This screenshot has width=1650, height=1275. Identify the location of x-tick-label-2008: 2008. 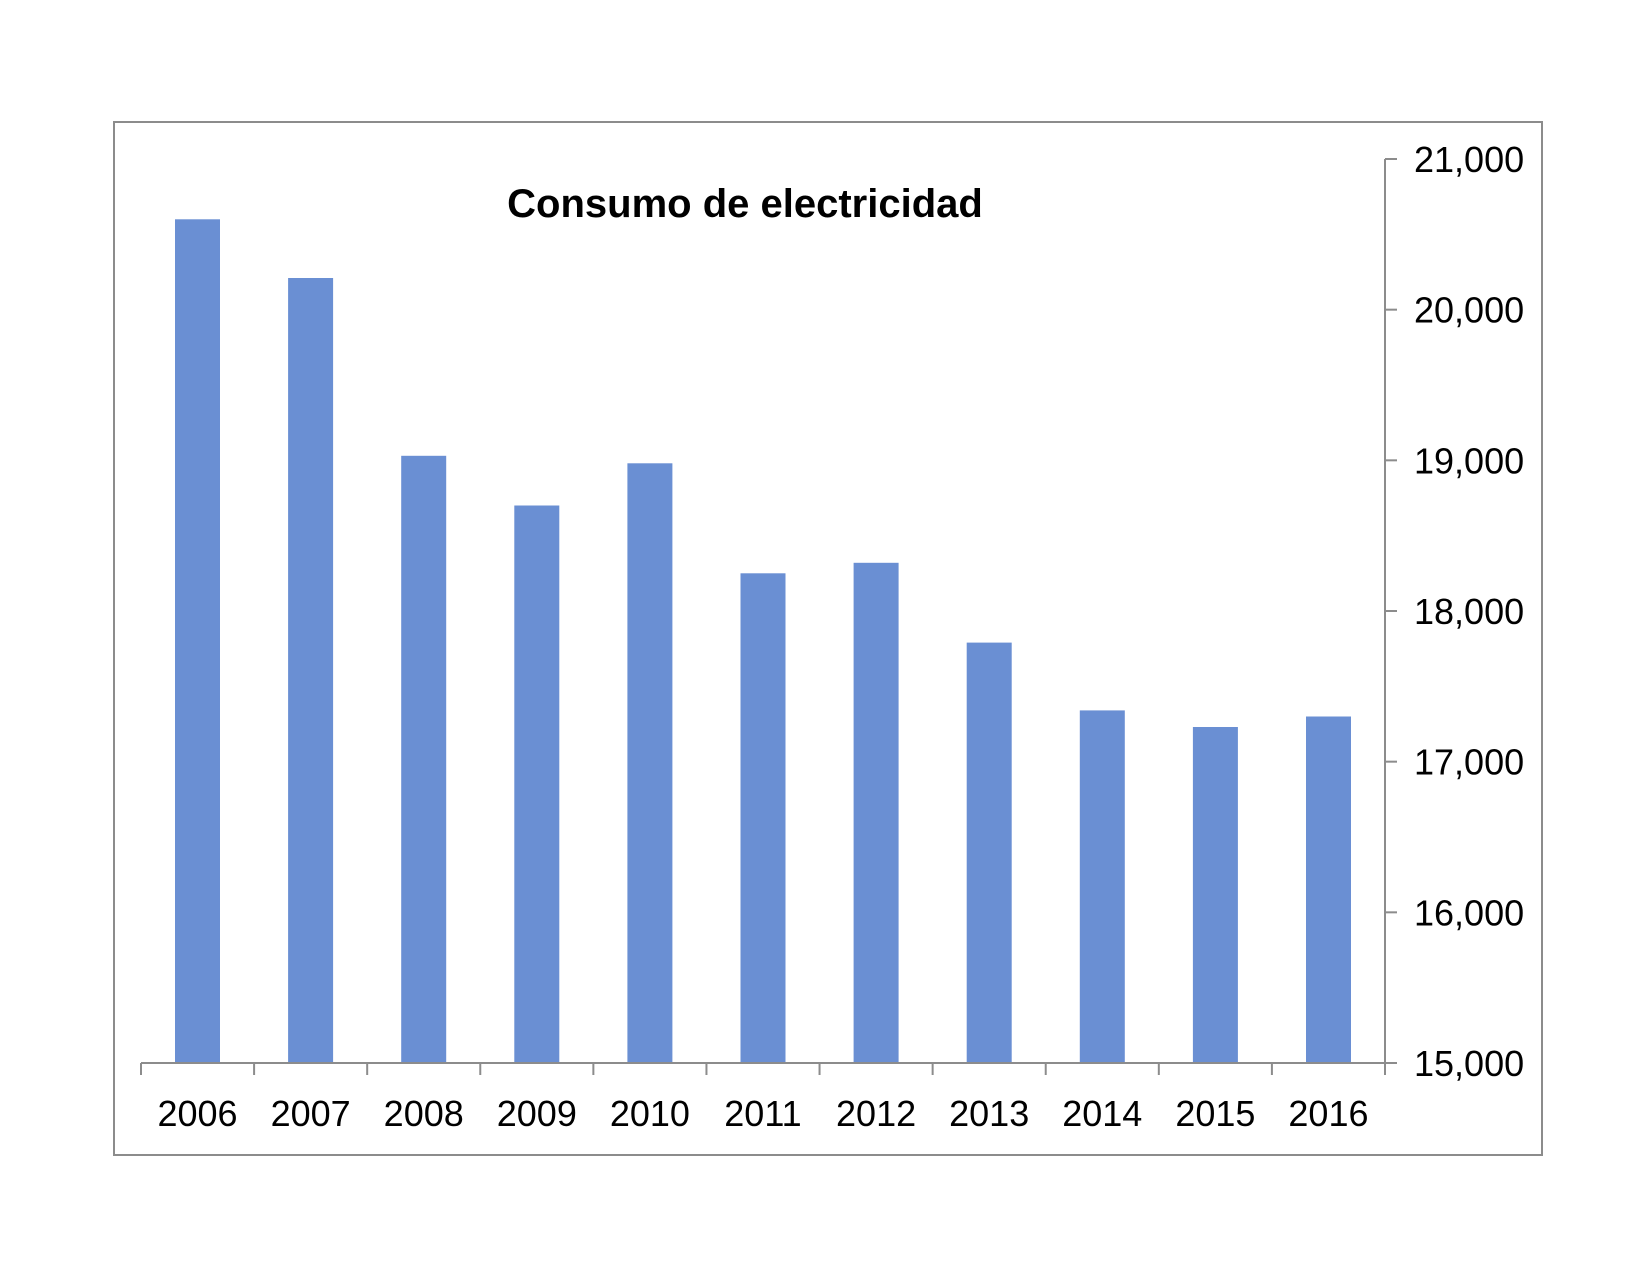
(424, 1113).